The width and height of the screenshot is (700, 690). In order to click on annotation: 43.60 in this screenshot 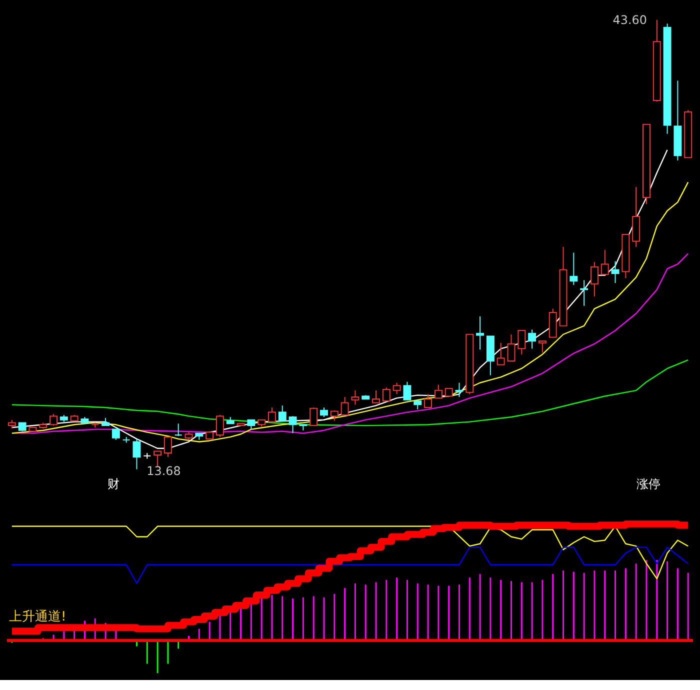, I will do `click(629, 19)`.